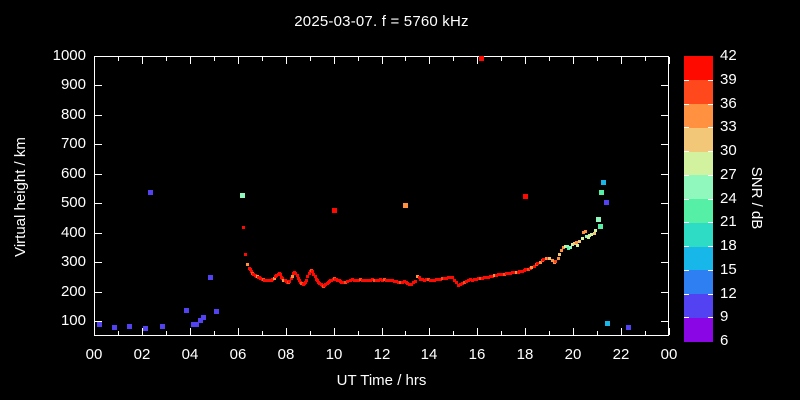 The width and height of the screenshot is (800, 400). What do you see at coordinates (73, 143) in the screenshot?
I see `y-tick-label: 700` at bounding box center [73, 143].